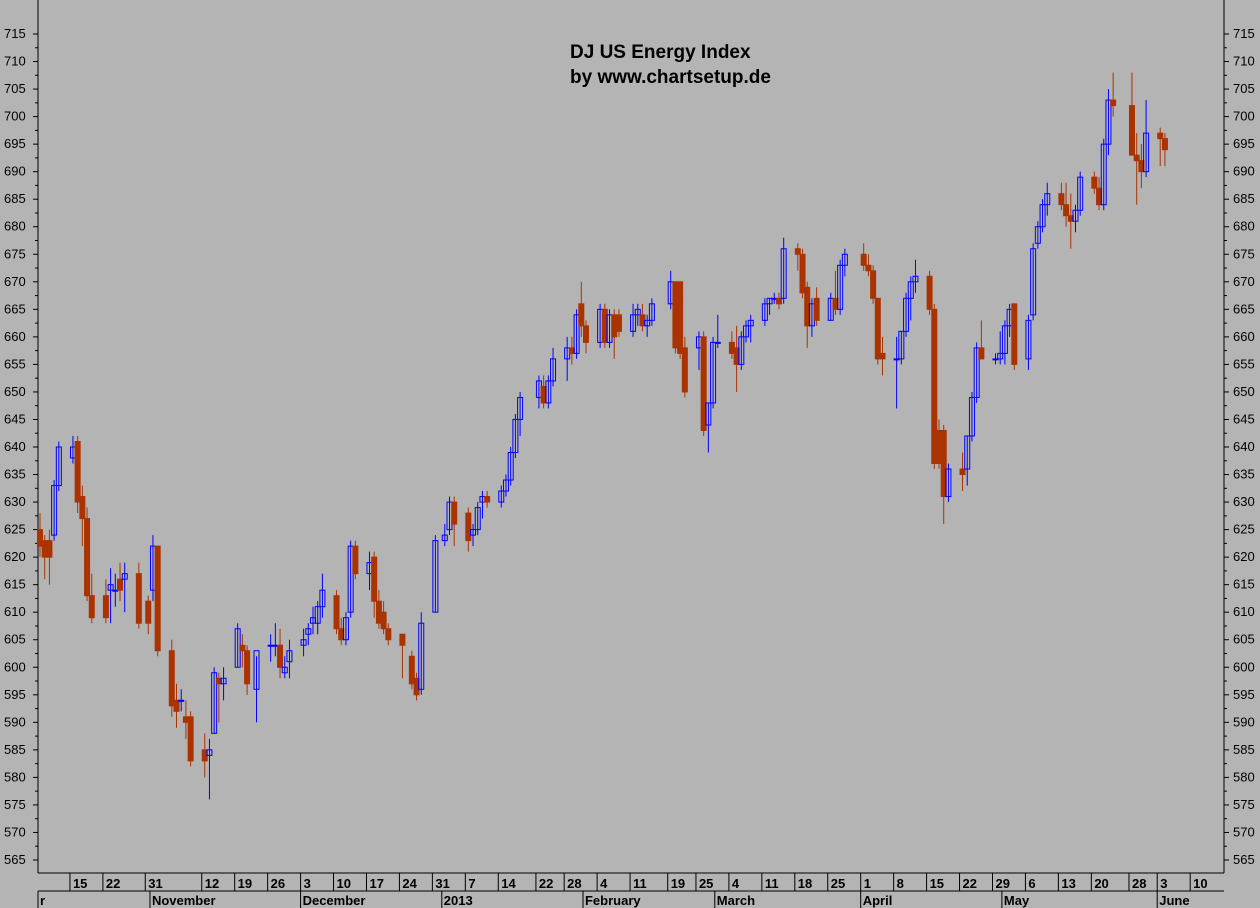  I want to click on y-tick-label-right: 685, so click(1244, 198).